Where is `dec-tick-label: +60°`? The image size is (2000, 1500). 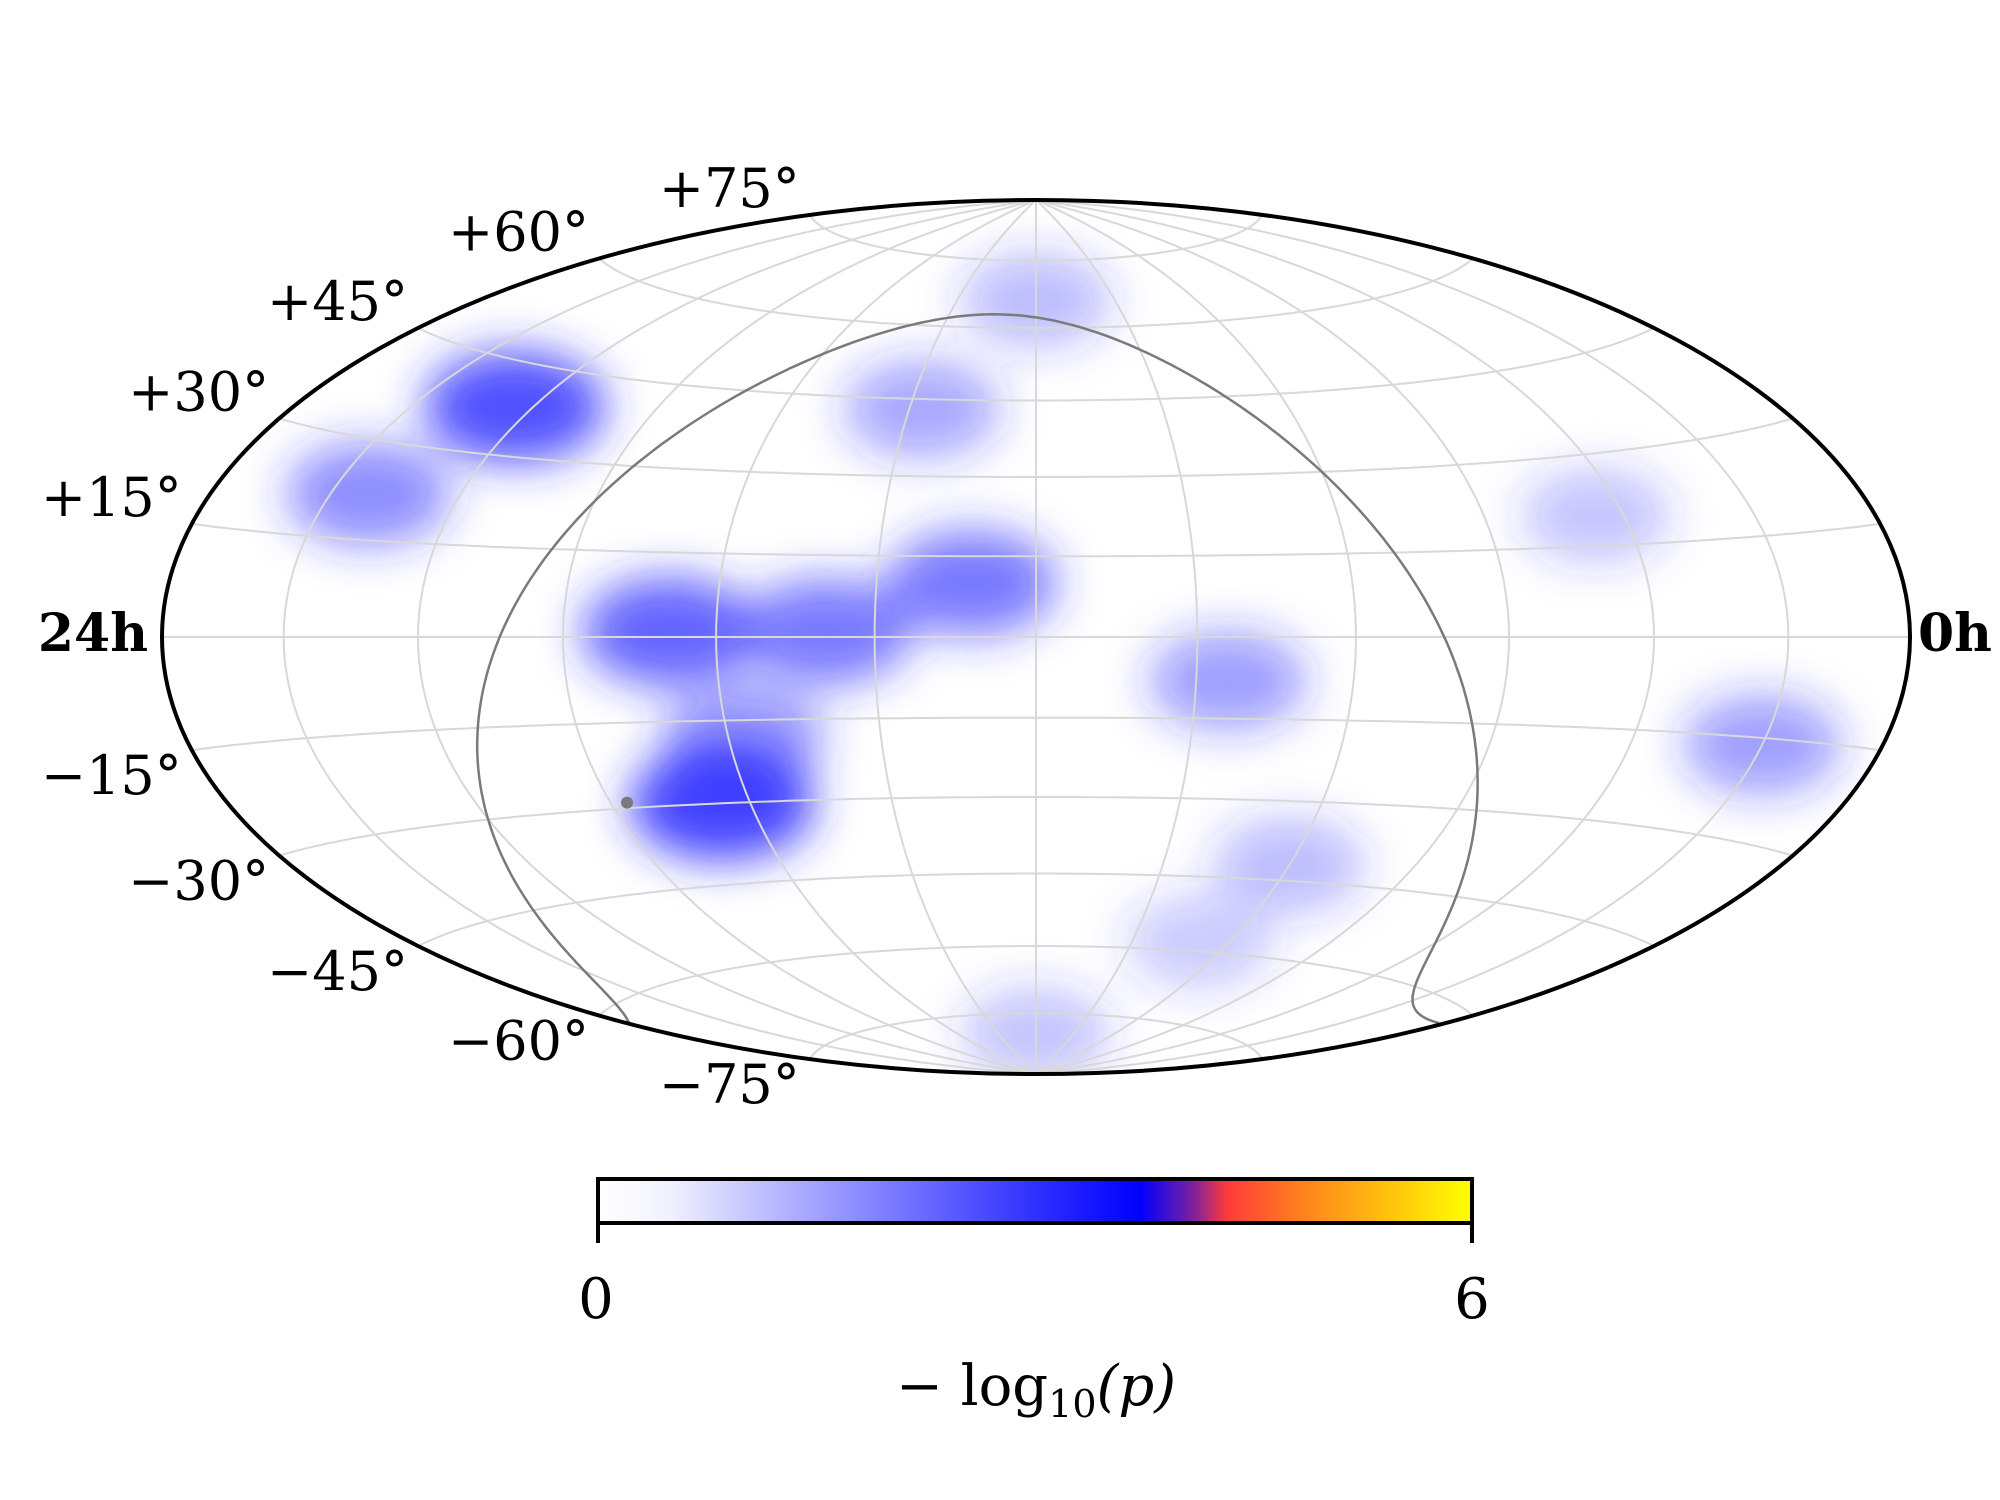
dec-tick-label: +60° is located at coordinates (518, 232).